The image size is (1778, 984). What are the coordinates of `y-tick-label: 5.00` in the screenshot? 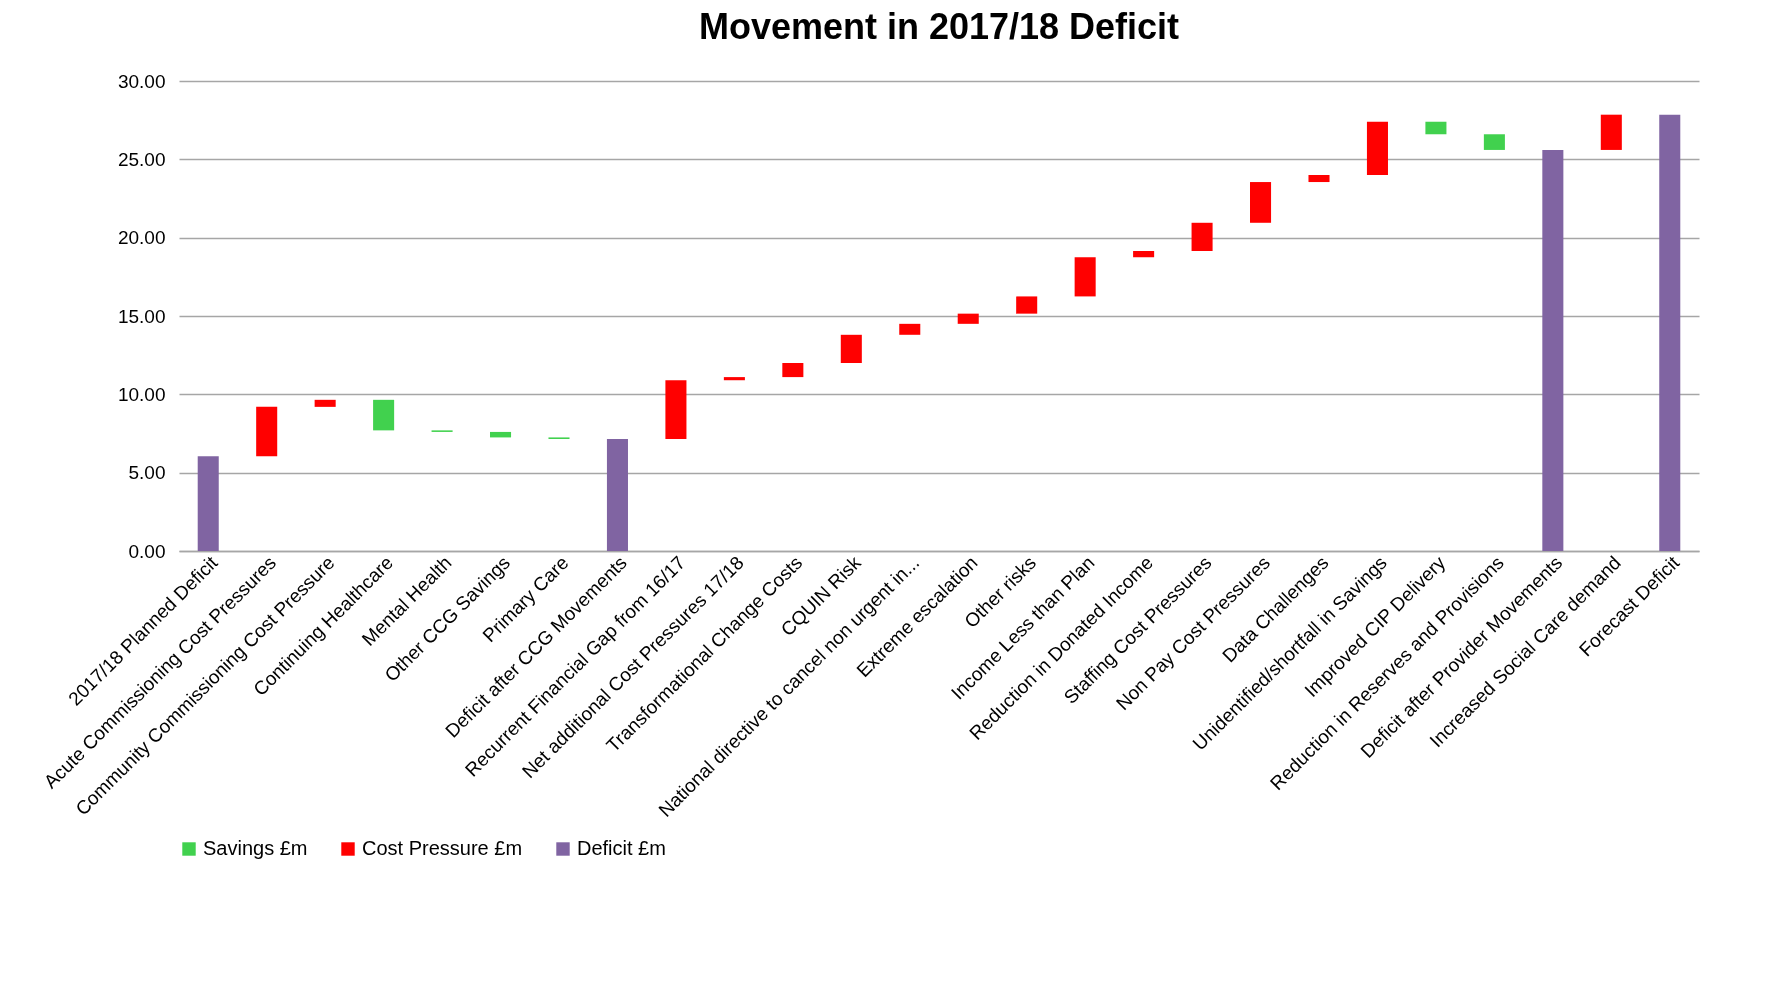 It's located at (147, 473).